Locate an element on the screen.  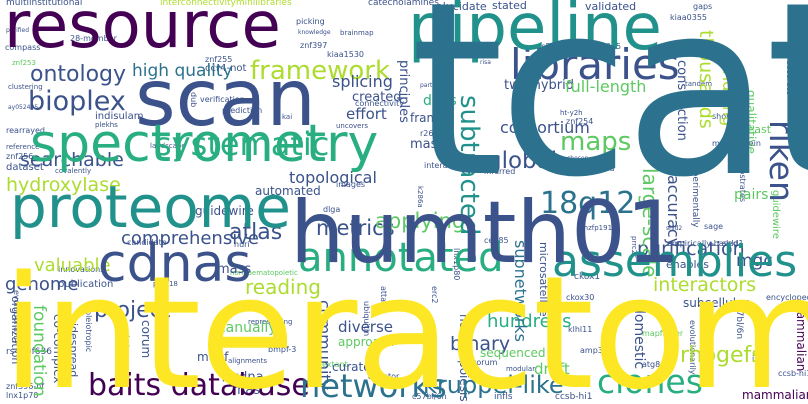
word-microsatellite: microsatellite is located at coordinates (543, 279).